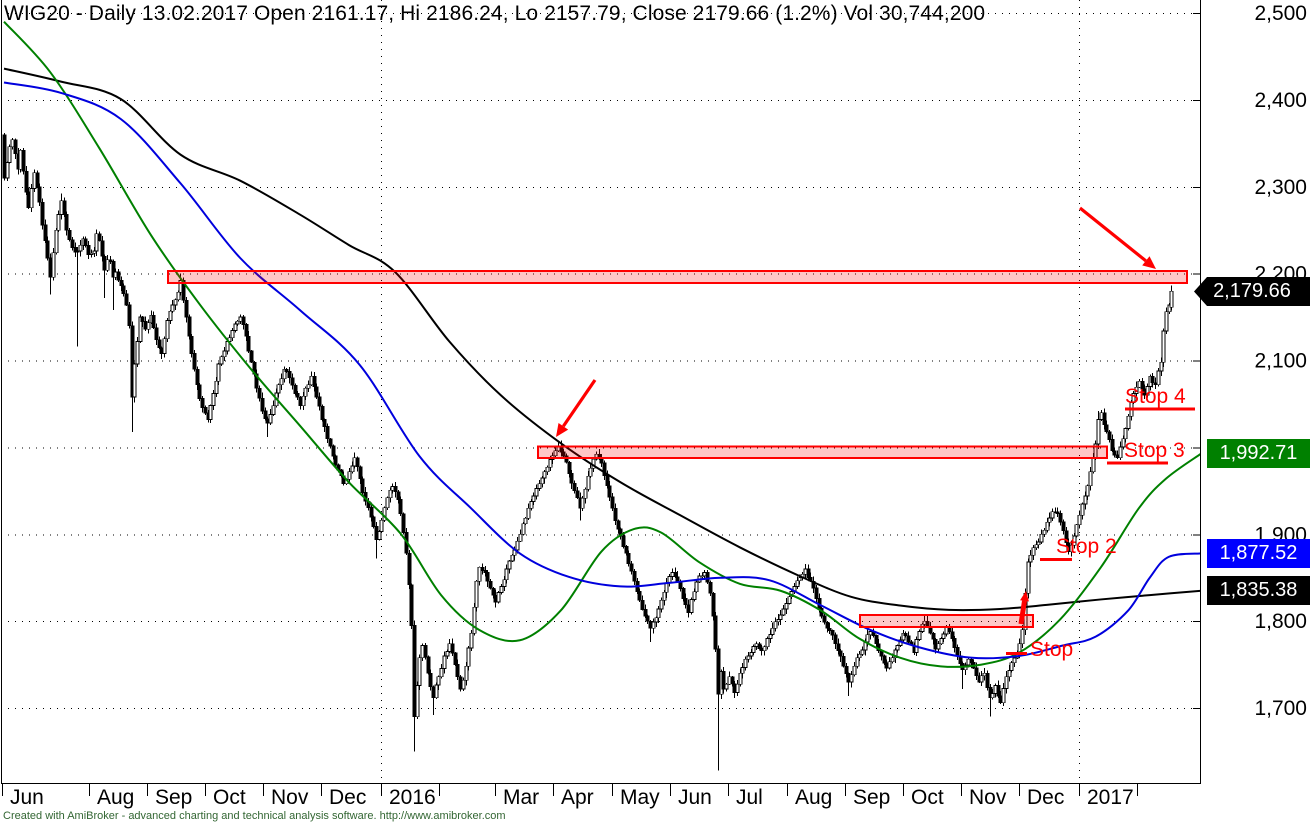 This screenshot has height=824, width=1310. Describe the element at coordinates (1258, 590) in the screenshot. I see `ma-slow-price-tag: 1,835.38` at that location.